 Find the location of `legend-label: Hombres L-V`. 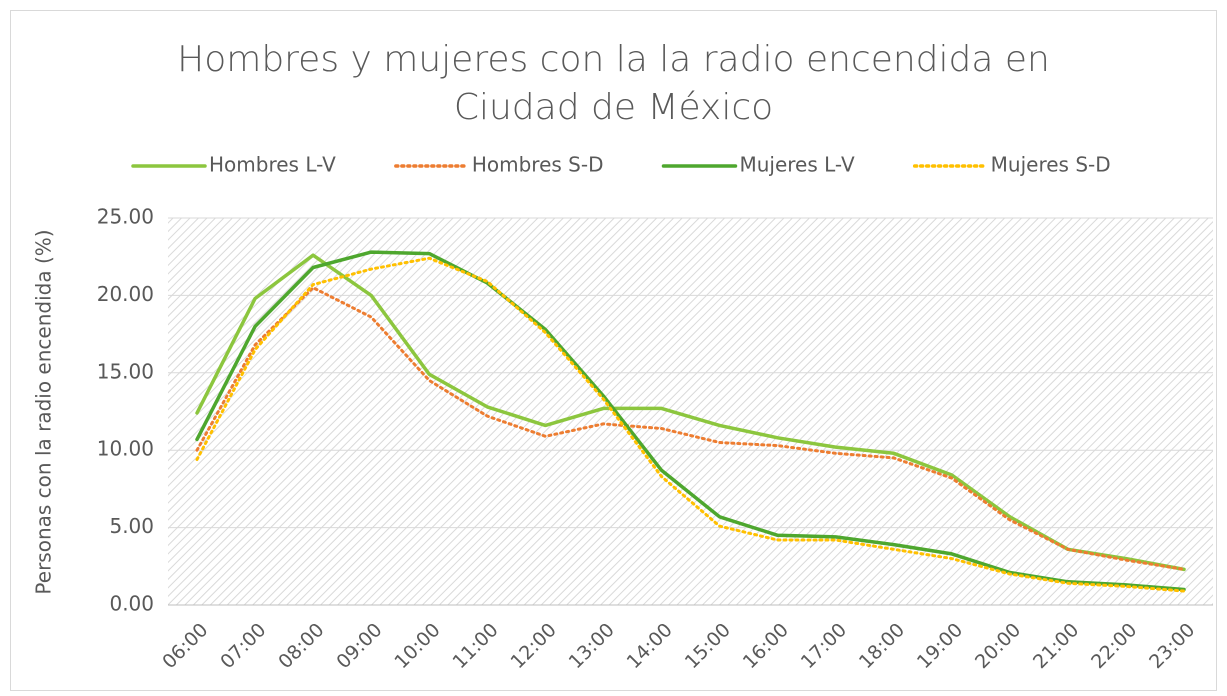

legend-label: Hombres L-V is located at coordinates (272, 165).